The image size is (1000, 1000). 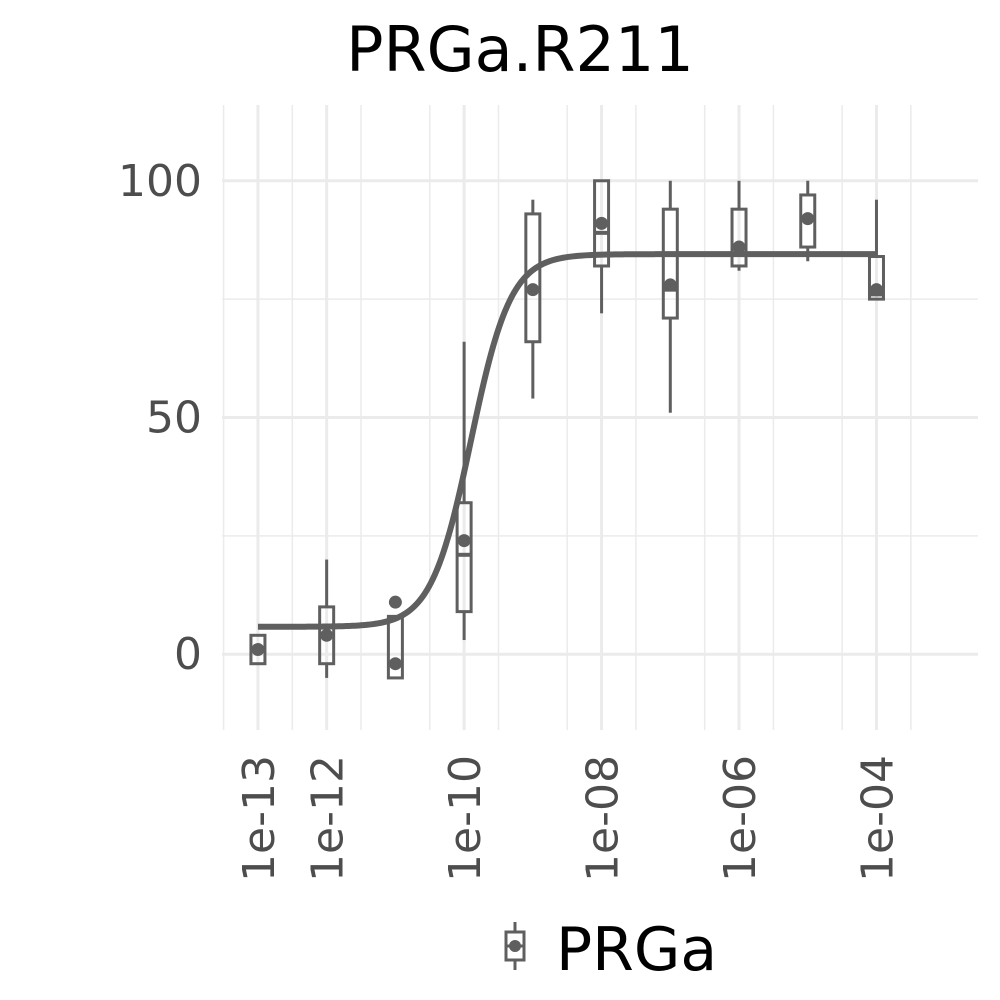 I want to click on x-tick-label: 1e-12, so click(x=328, y=818).